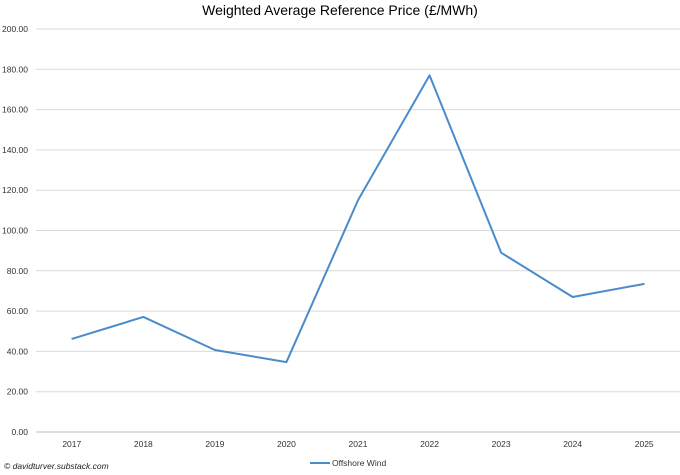 This screenshot has height=475, width=680. I want to click on chart-title: Weighted Average Reference Price (£/MWh), so click(340, 10).